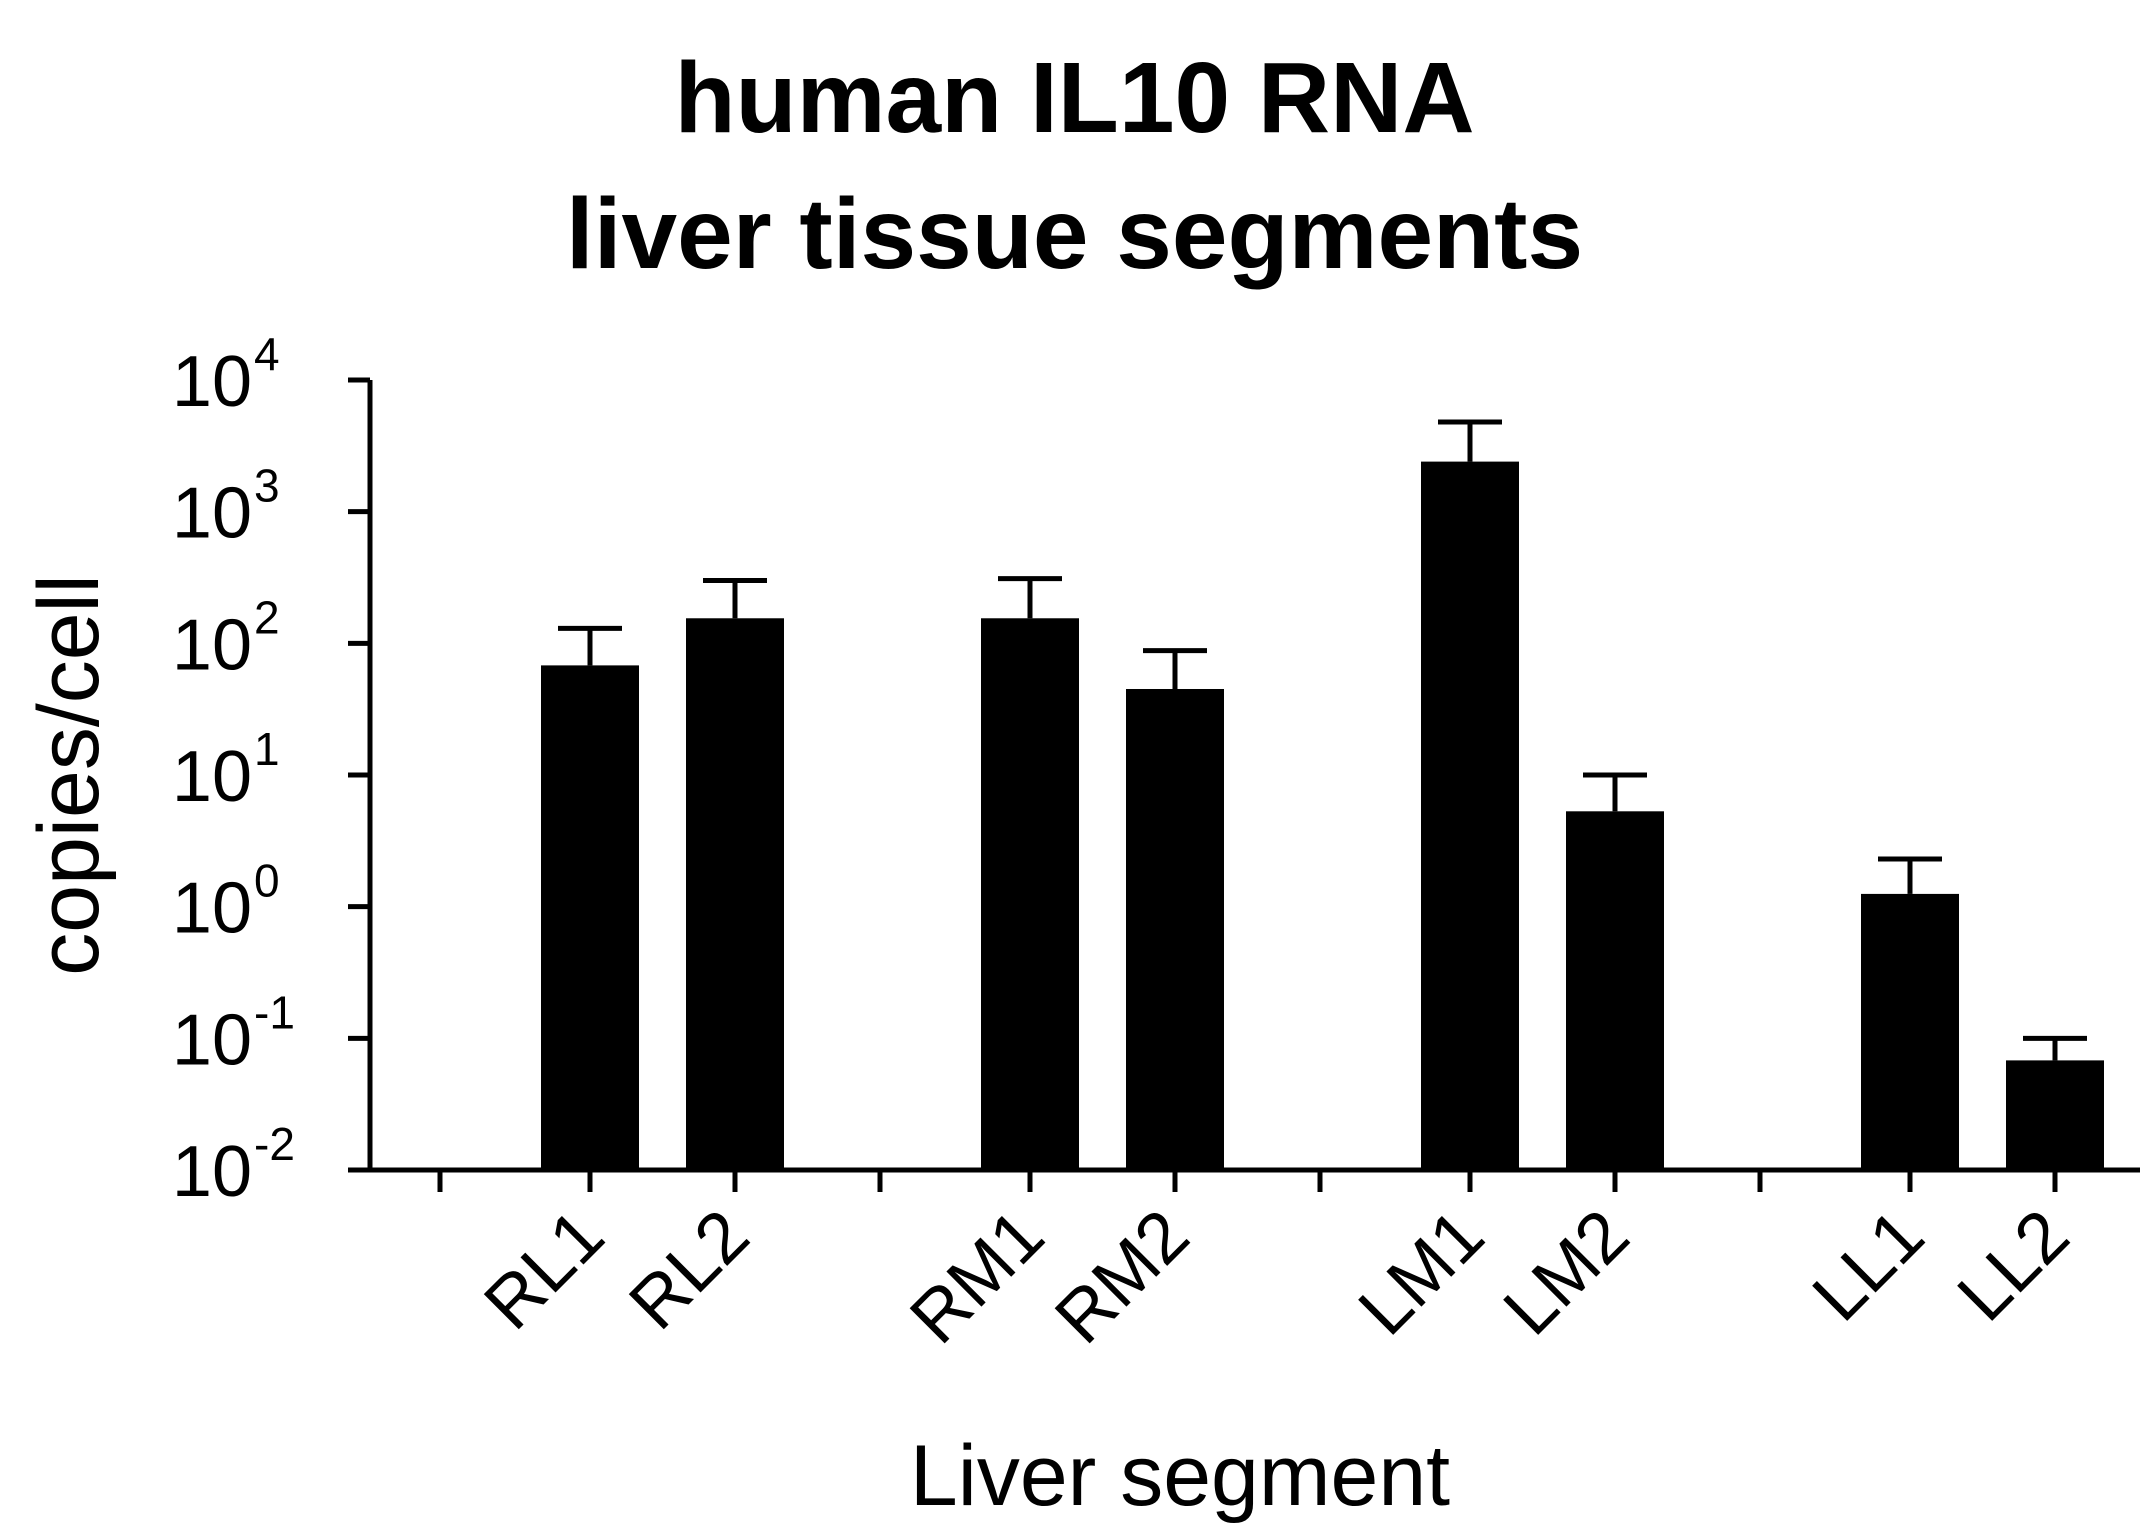  I want to click on category-label-rl1: RL1, so click(544, 1270).